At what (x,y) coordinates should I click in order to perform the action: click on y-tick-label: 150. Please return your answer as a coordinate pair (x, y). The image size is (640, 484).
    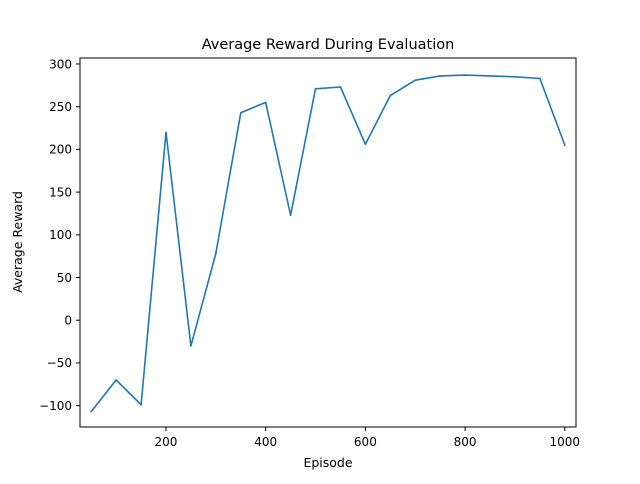
    Looking at the image, I should click on (60, 192).